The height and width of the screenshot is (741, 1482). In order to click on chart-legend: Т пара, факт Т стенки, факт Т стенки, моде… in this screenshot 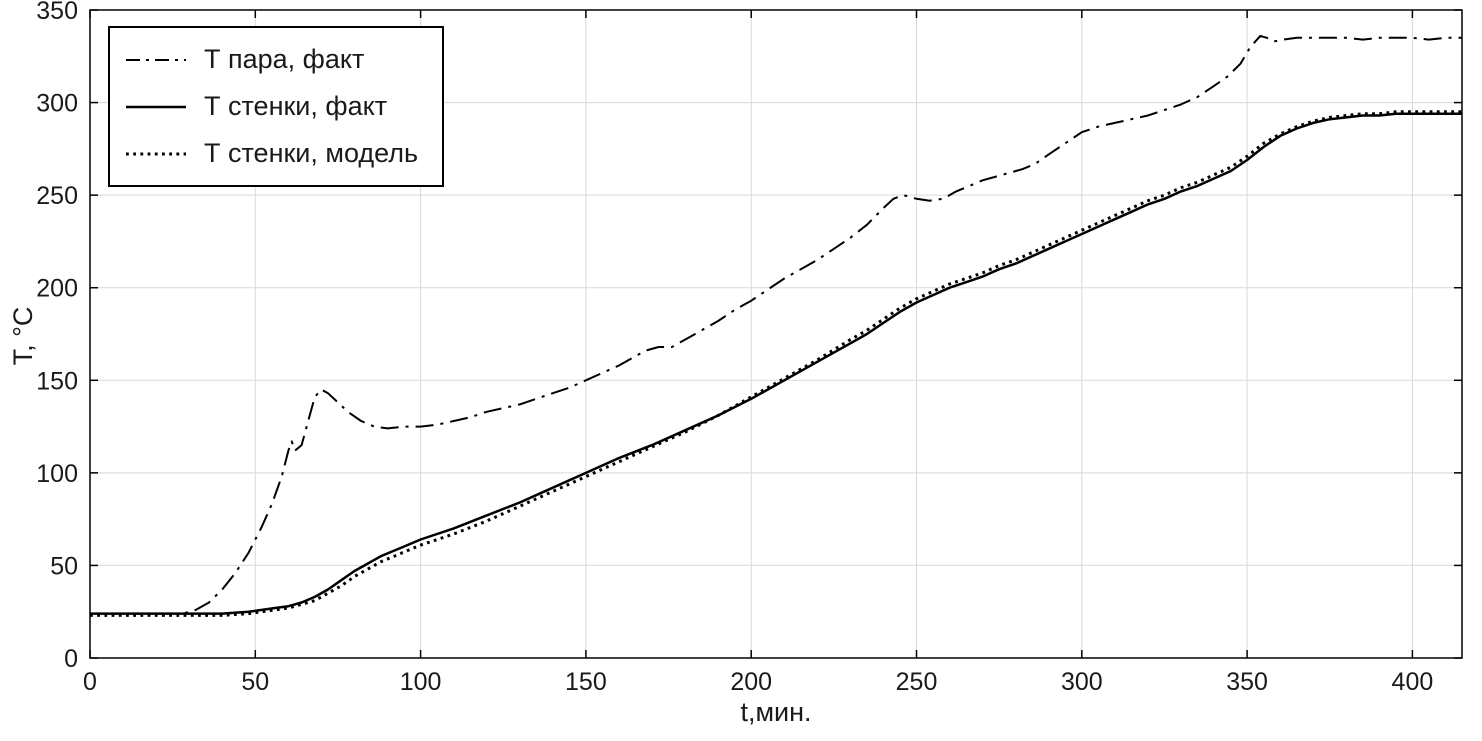, I will do `click(276, 106)`.